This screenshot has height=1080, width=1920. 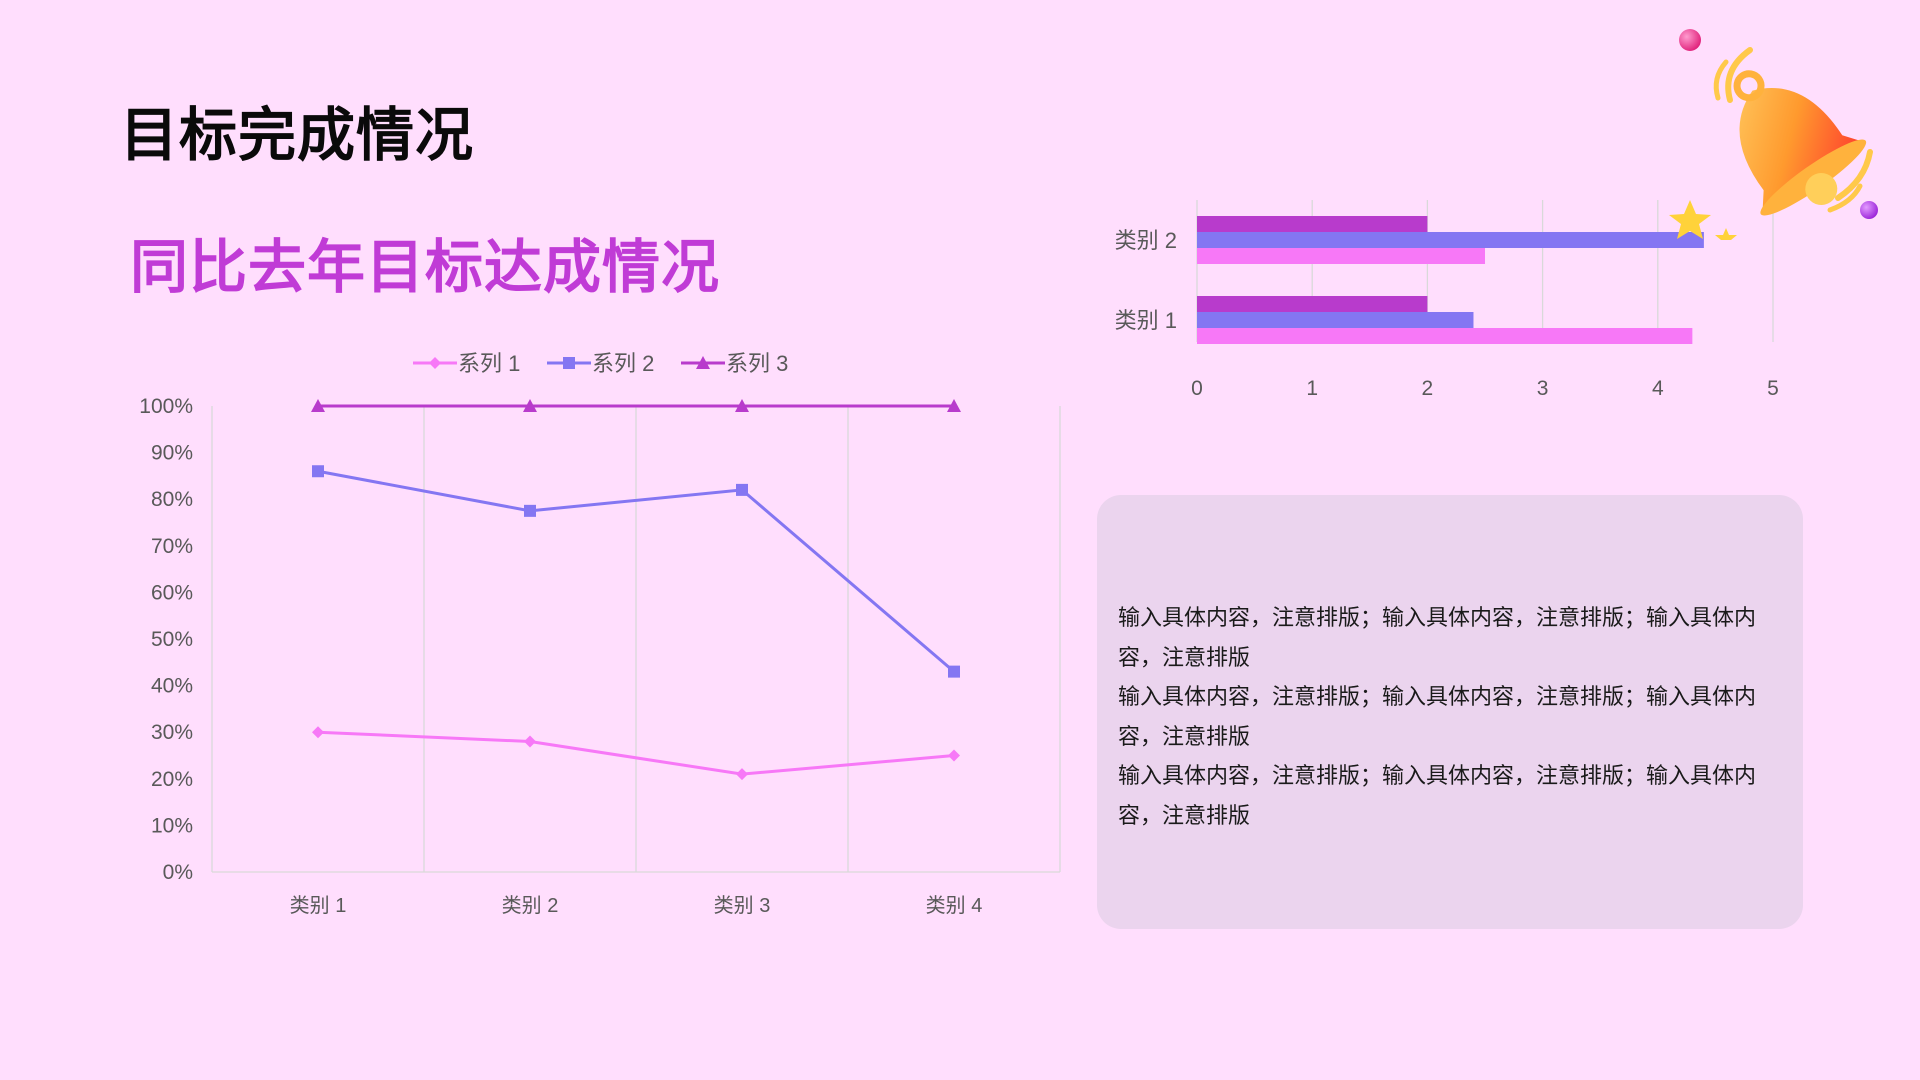 What do you see at coordinates (1312, 388) in the screenshot?
I see `x-tick-label: 1` at bounding box center [1312, 388].